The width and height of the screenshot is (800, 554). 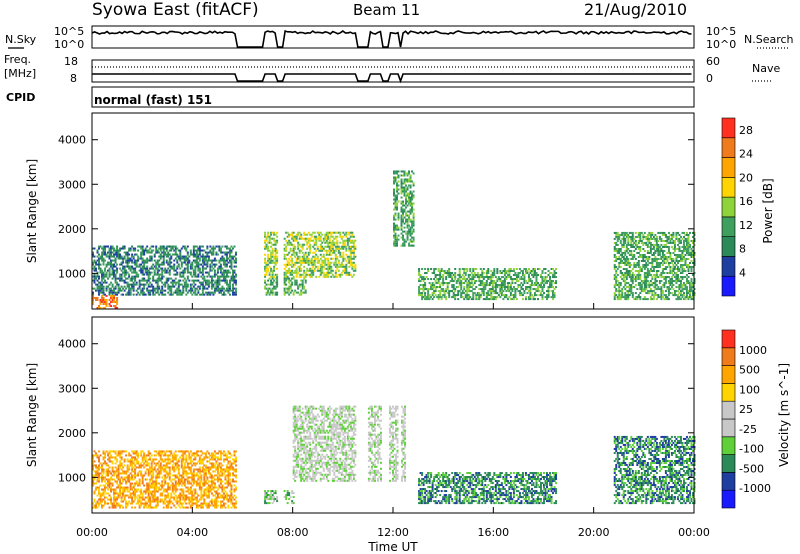 What do you see at coordinates (153, 100) in the screenshot?
I see `cpid-value: normal (fast) 151` at bounding box center [153, 100].